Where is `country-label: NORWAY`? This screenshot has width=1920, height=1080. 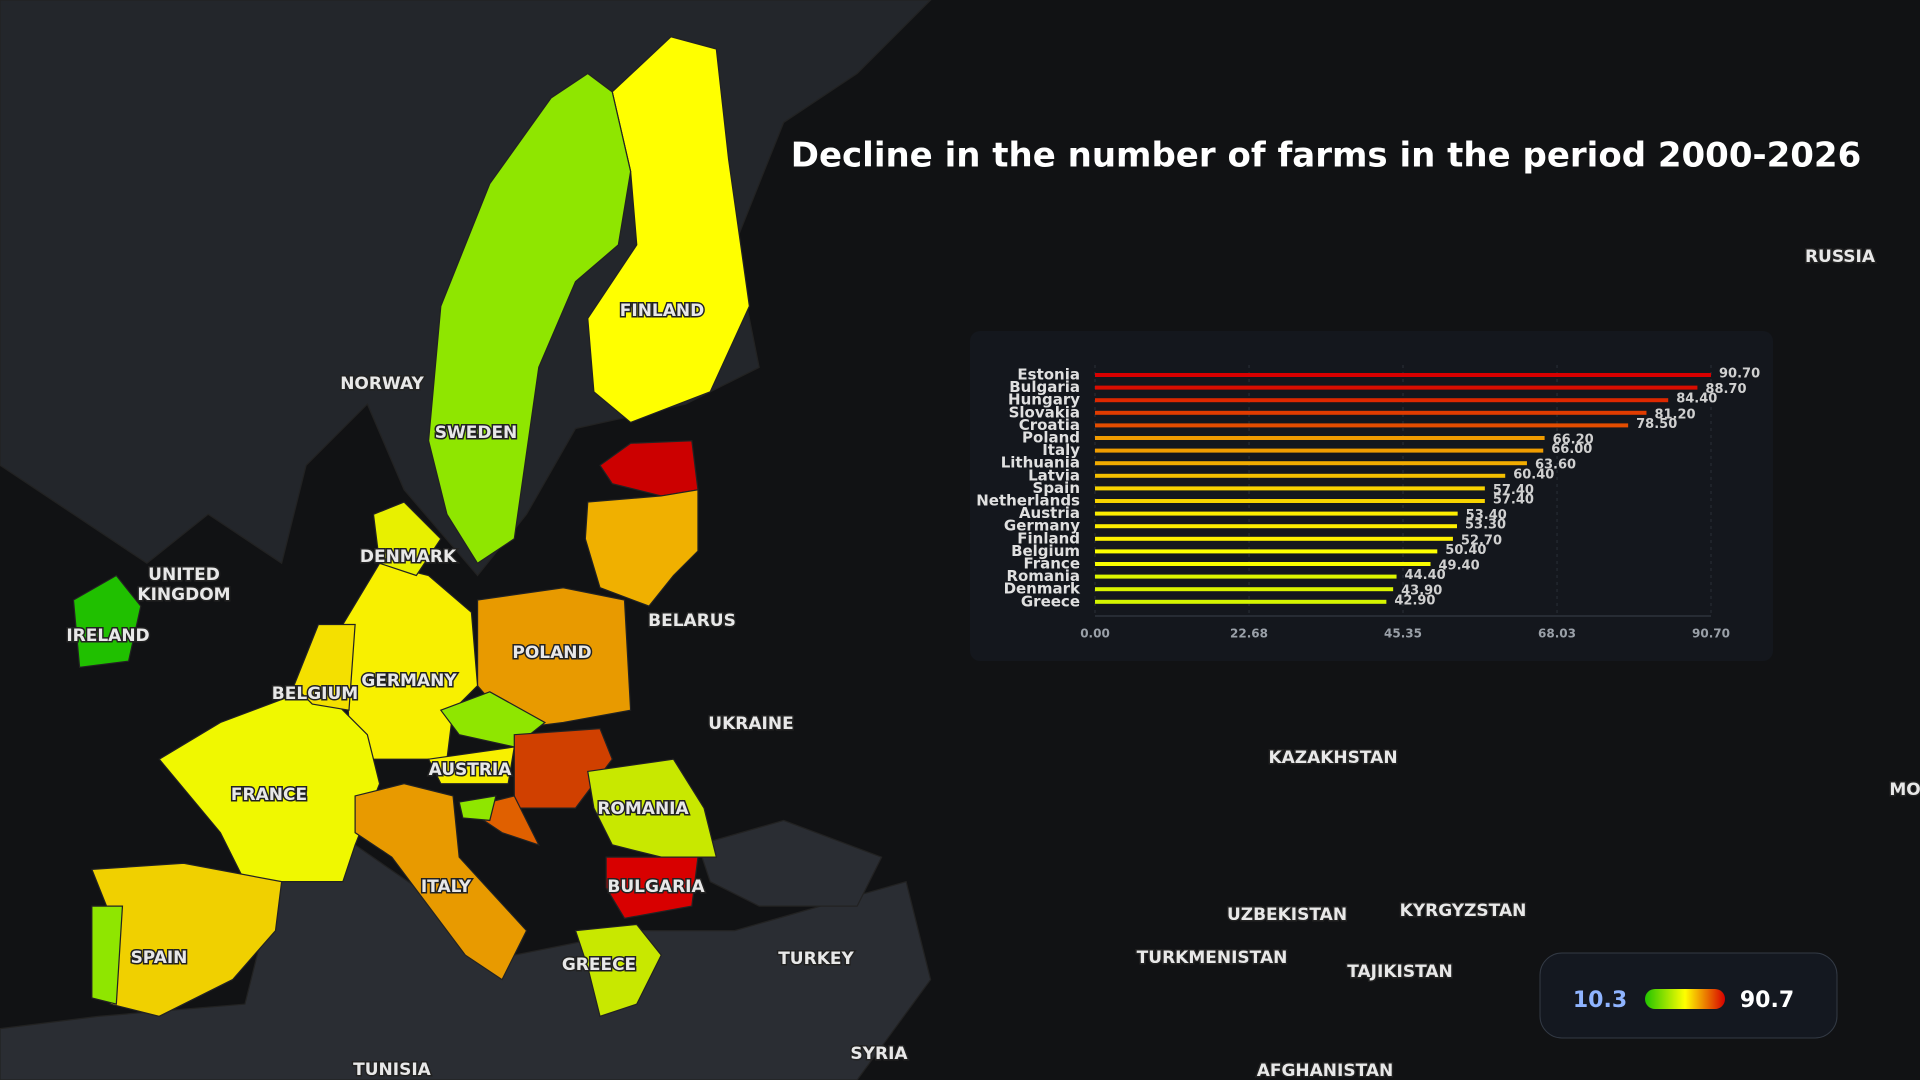
country-label: NORWAY is located at coordinates (382, 384).